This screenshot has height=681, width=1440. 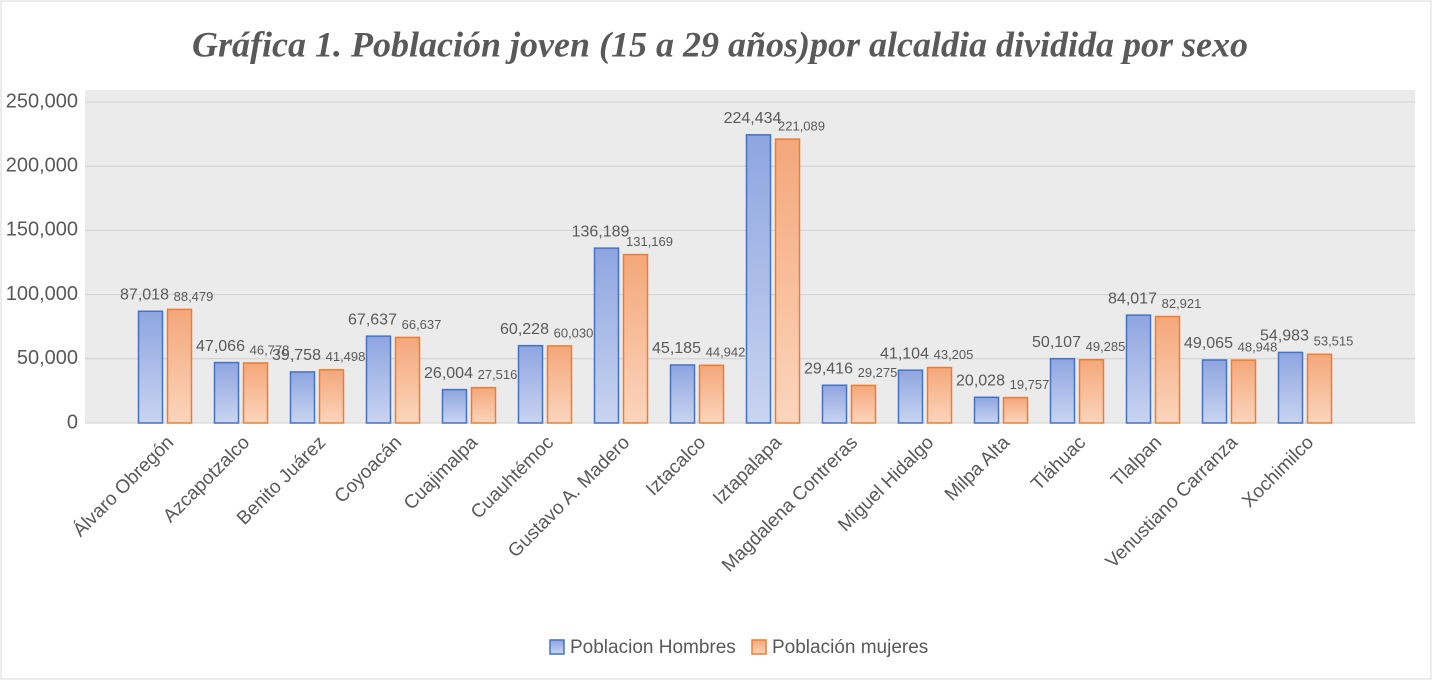 I want to click on value-label: 49,065, so click(x=1208, y=343).